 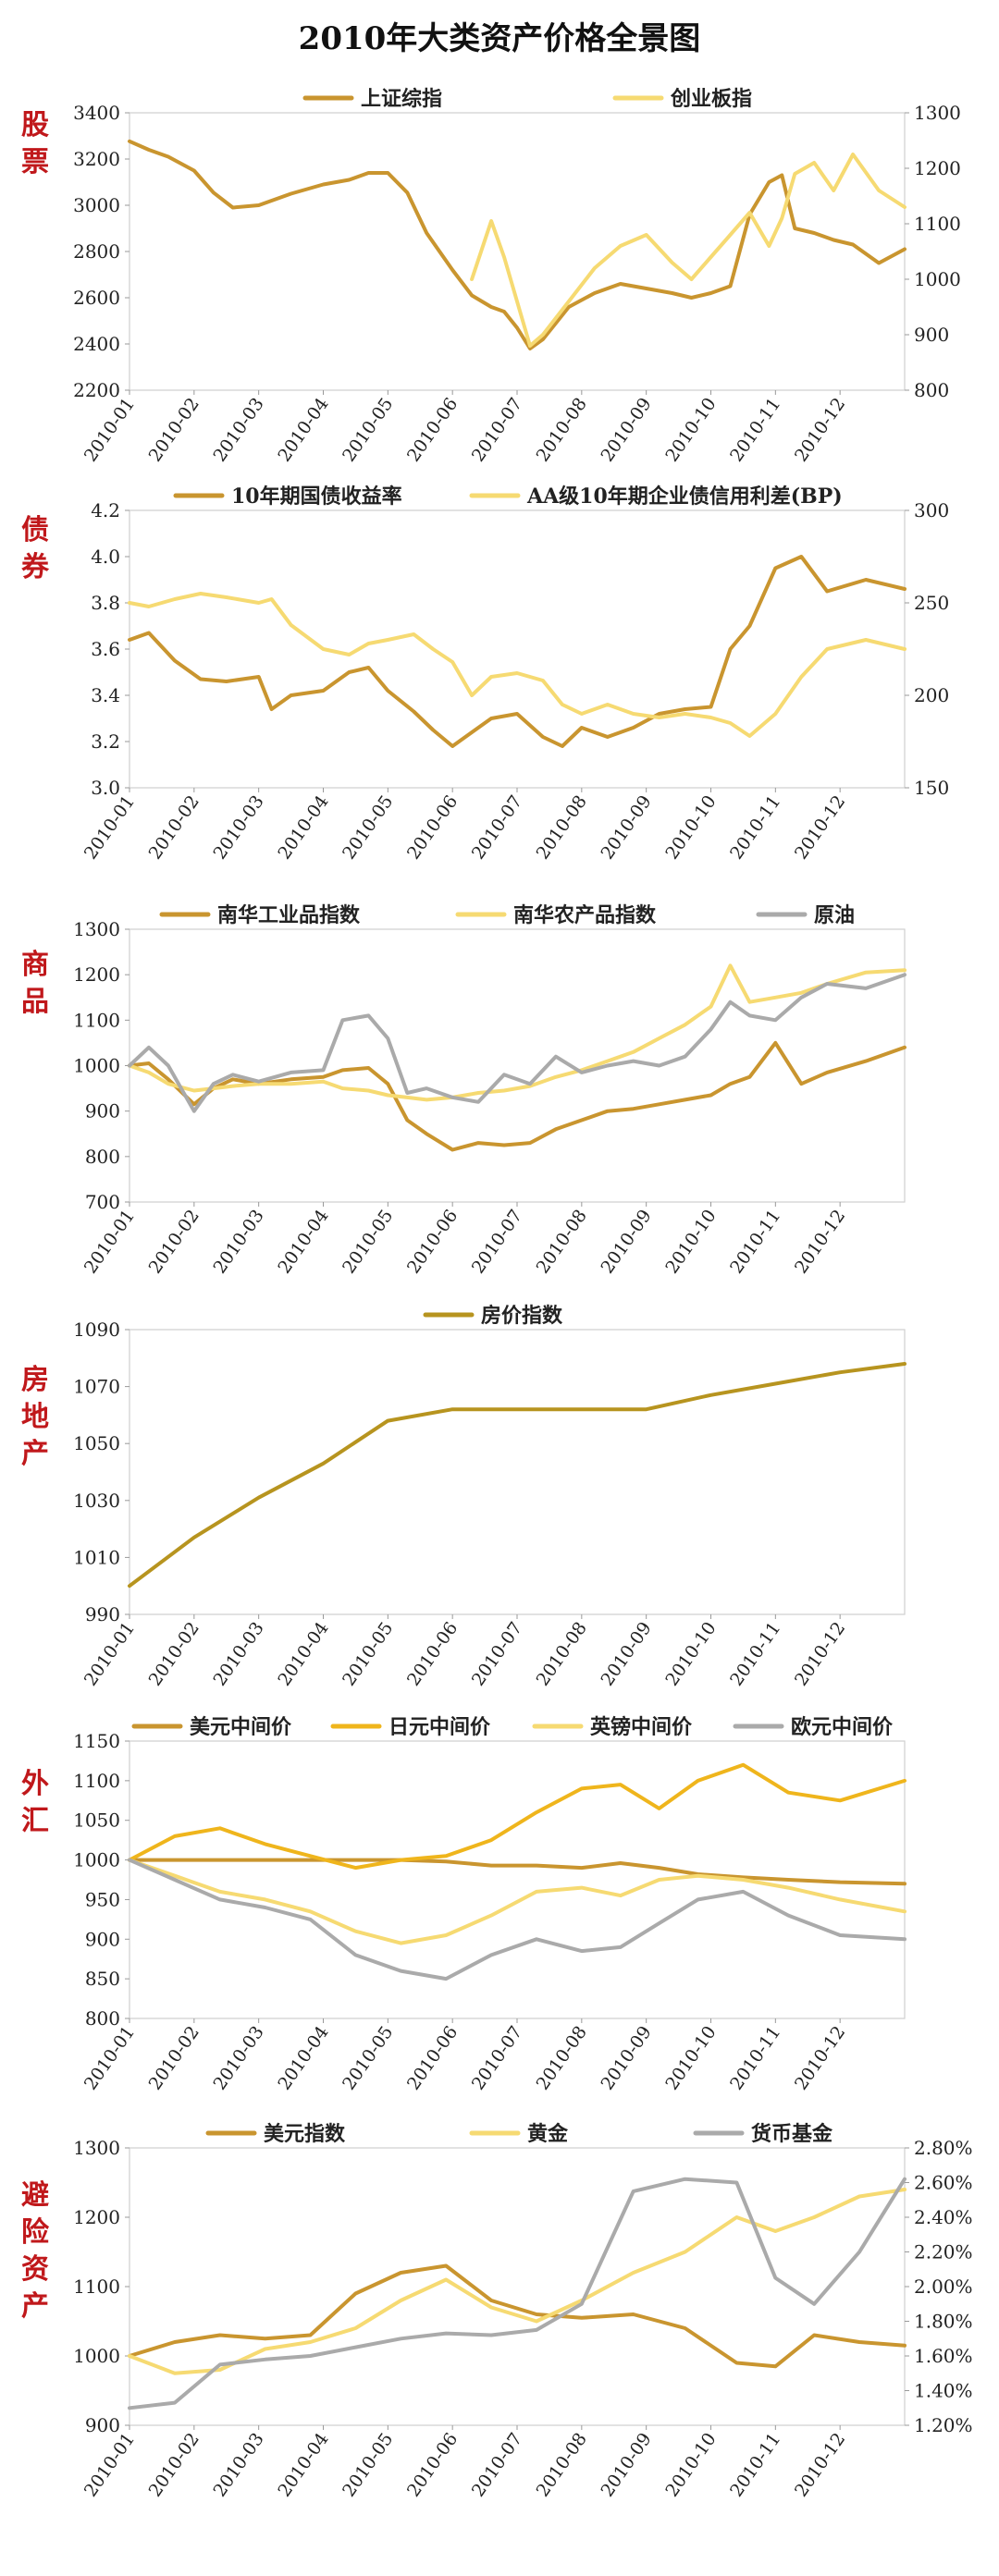 What do you see at coordinates (943, 2322) in the screenshot?
I see `y-right-tick-label: 1.80%` at bounding box center [943, 2322].